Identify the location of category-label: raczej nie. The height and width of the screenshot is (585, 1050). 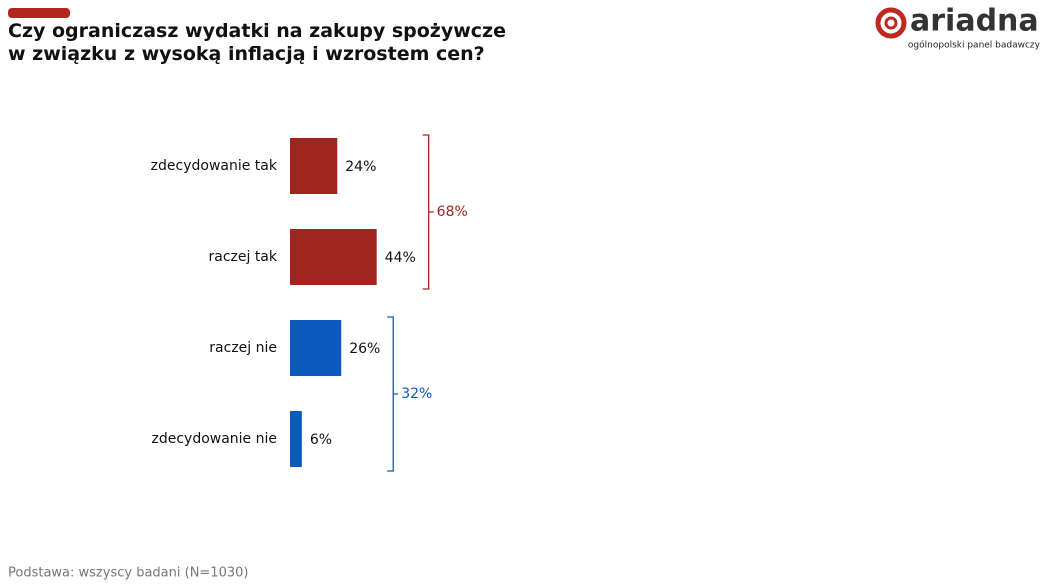
(243, 348).